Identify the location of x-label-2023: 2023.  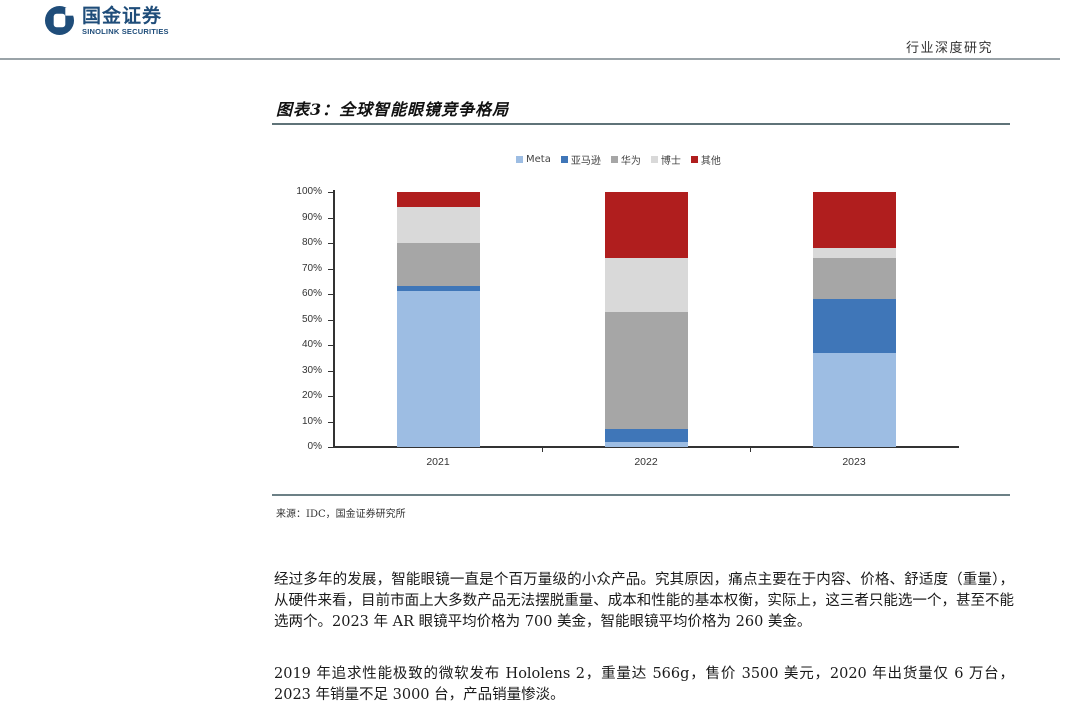
(854, 462).